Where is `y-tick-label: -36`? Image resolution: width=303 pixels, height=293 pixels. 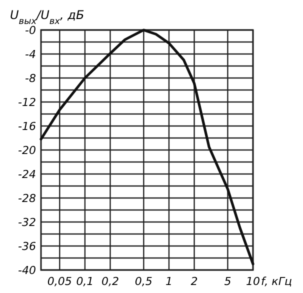
y-tick-label: -36 is located at coordinates (27, 246).